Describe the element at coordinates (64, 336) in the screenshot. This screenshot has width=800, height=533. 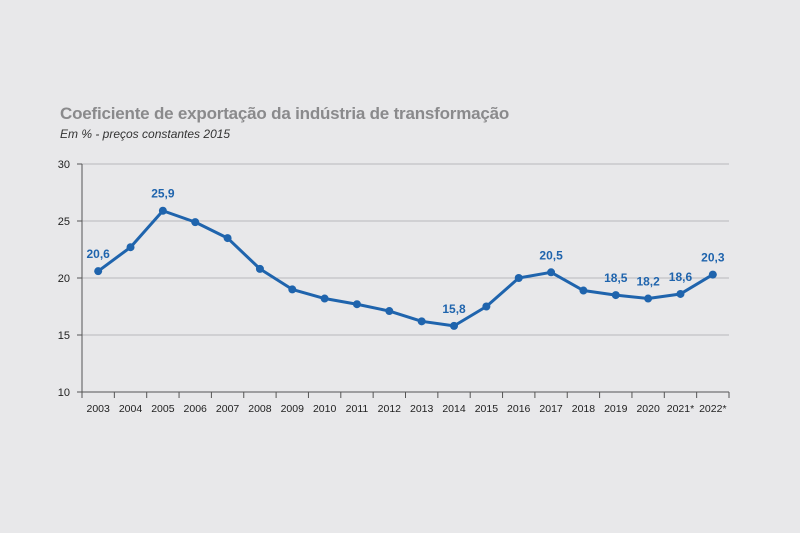
I see `y-tick-label: 15` at that location.